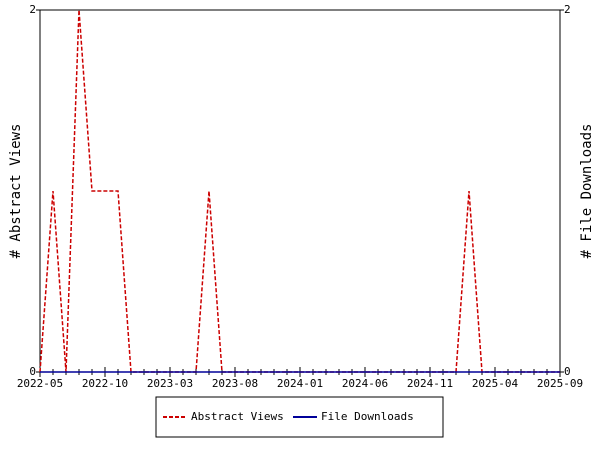  What do you see at coordinates (300, 383) in the screenshot?
I see `x-tick-label: 2024-01` at bounding box center [300, 383].